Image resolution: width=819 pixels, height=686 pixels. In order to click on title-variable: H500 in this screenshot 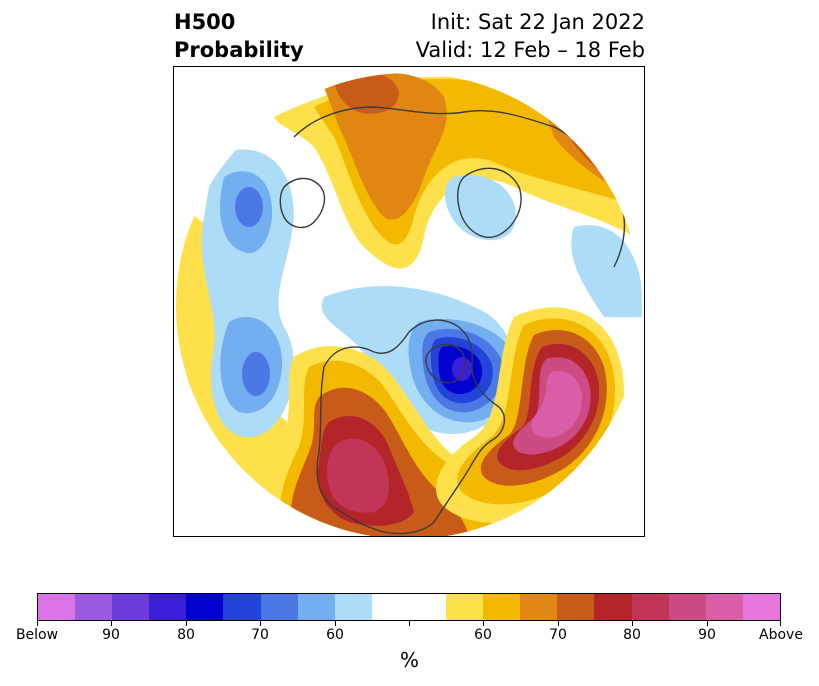, I will do `click(205, 22)`.